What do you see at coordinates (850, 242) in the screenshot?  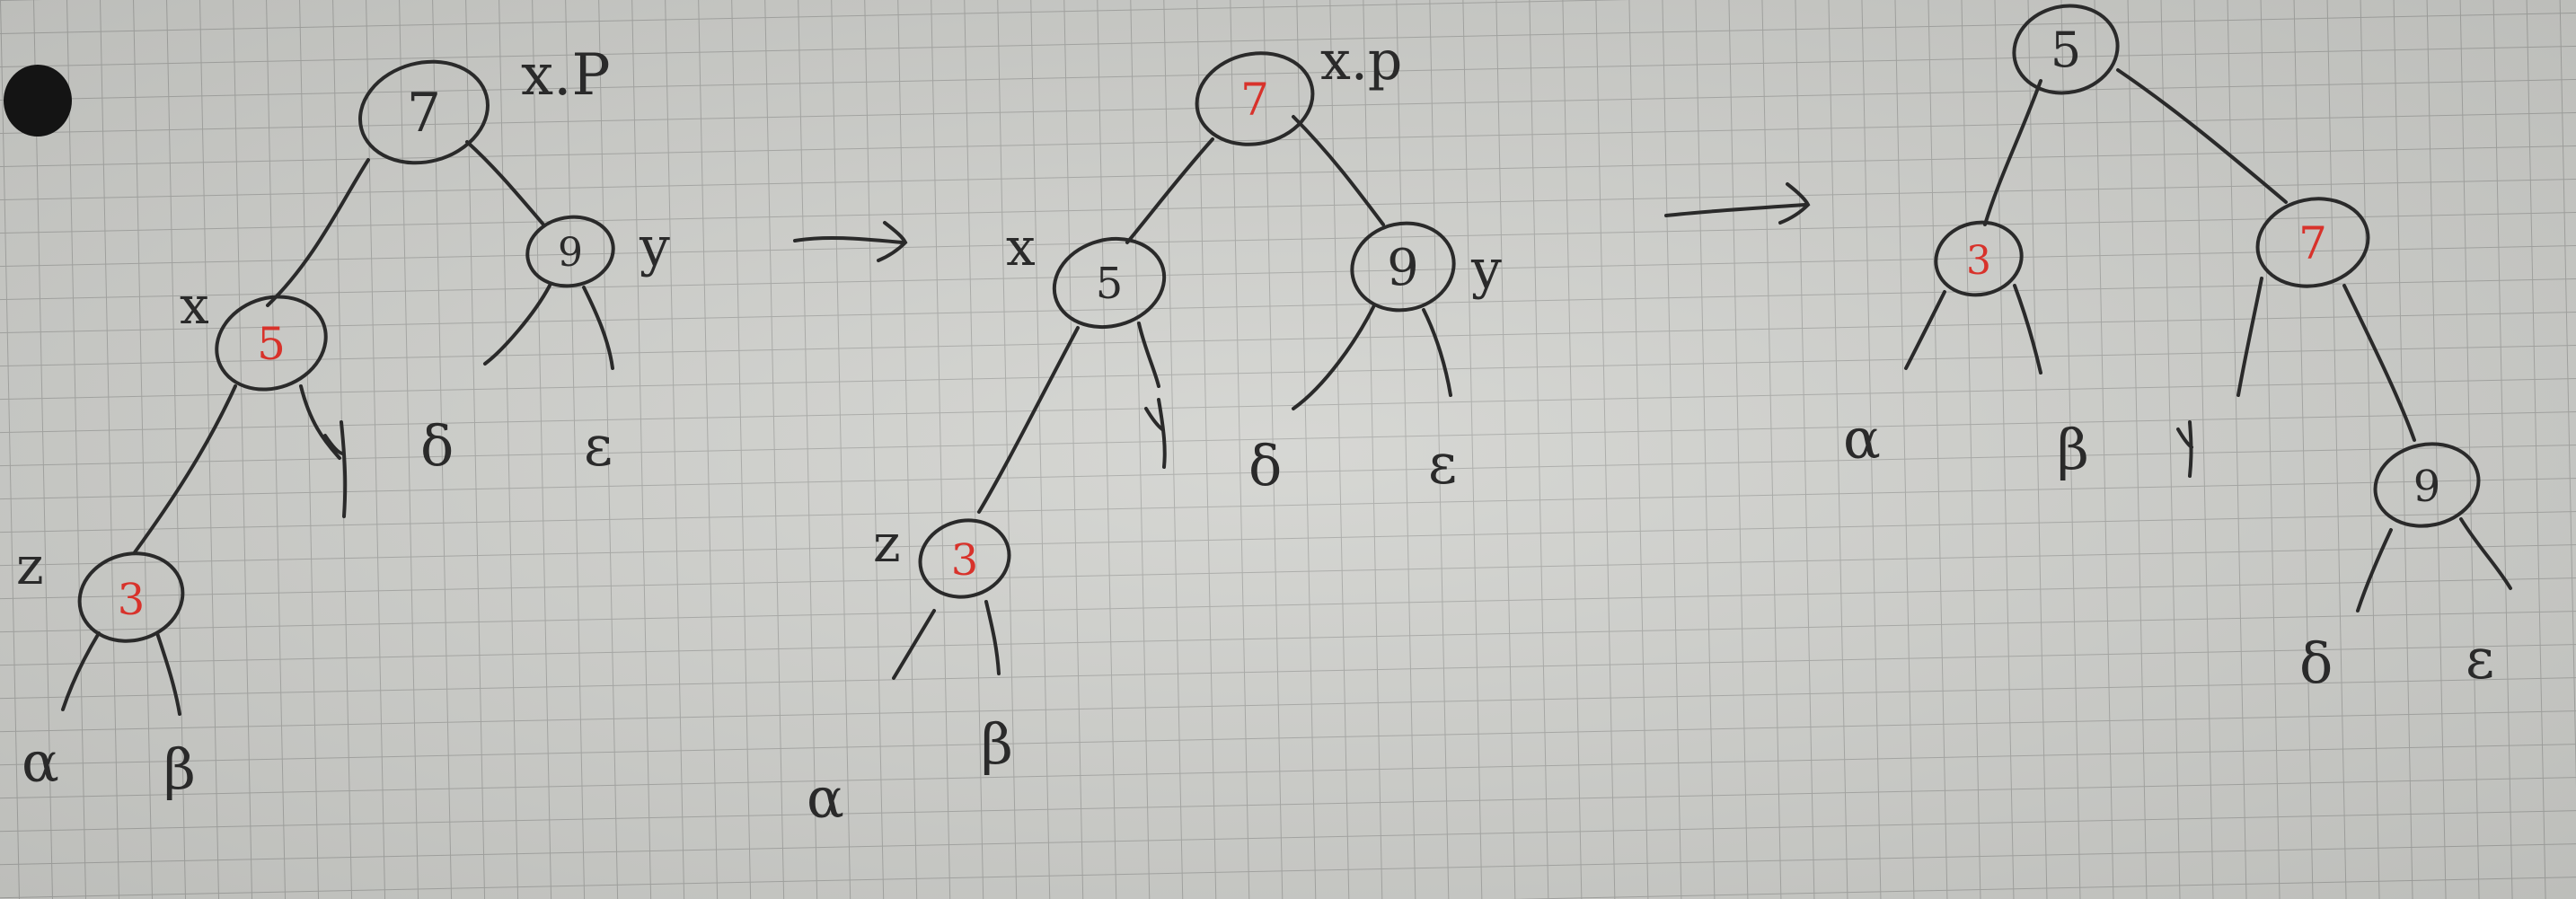 I see `arrow-1: →` at bounding box center [850, 242].